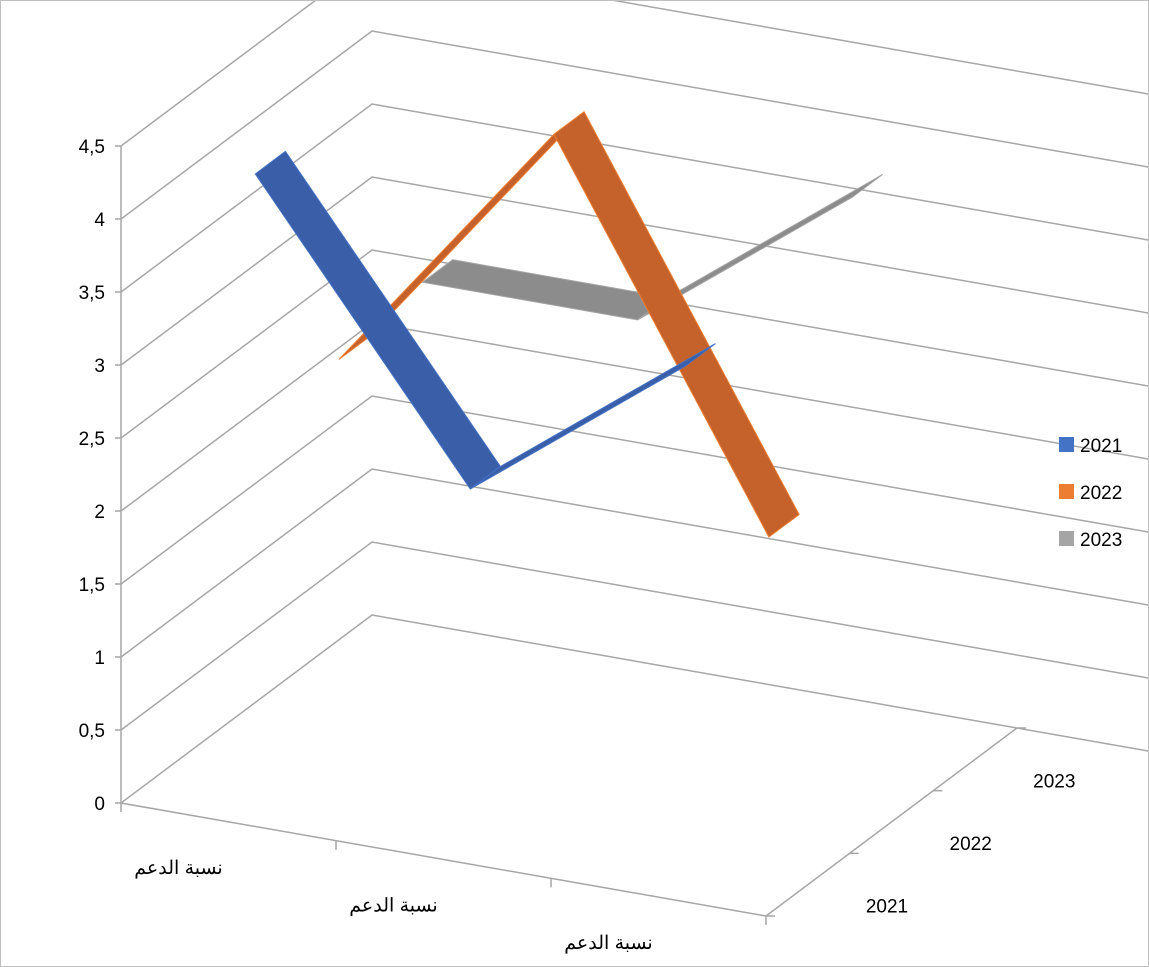 Image resolution: width=1149 pixels, height=967 pixels. I want to click on y-tick-label: 2, so click(99, 512).